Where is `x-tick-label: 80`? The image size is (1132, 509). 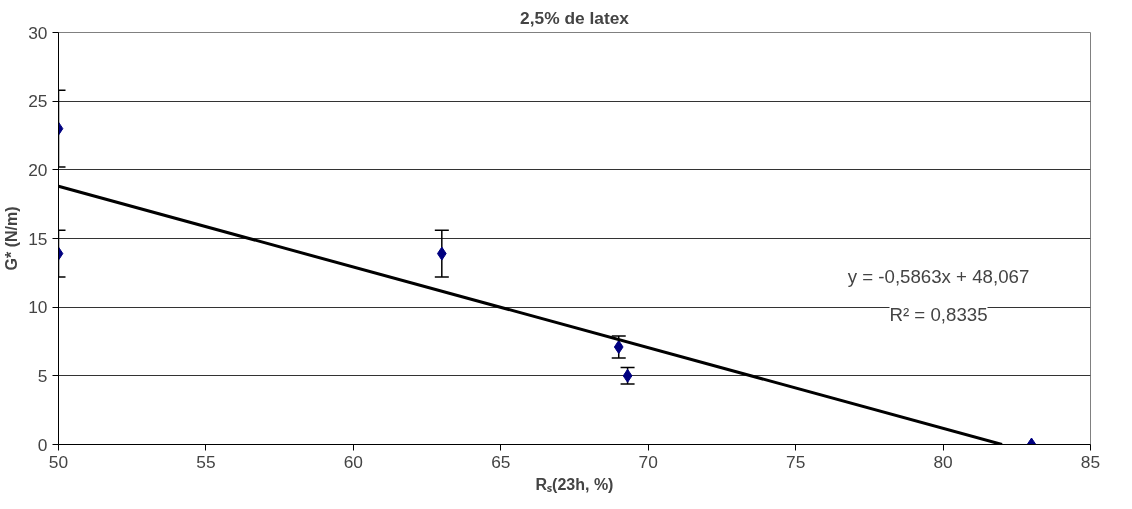
x-tick-label: 80 is located at coordinates (943, 461).